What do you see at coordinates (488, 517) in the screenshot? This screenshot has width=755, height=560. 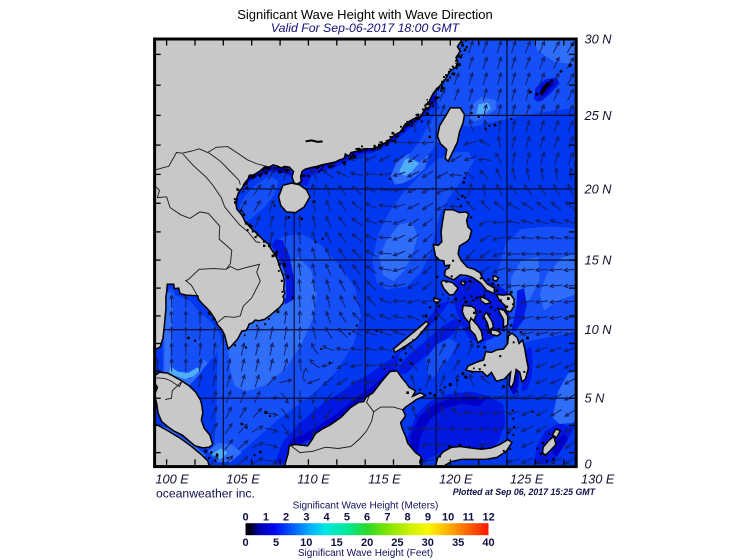 I see `svg-text: 12` at bounding box center [488, 517].